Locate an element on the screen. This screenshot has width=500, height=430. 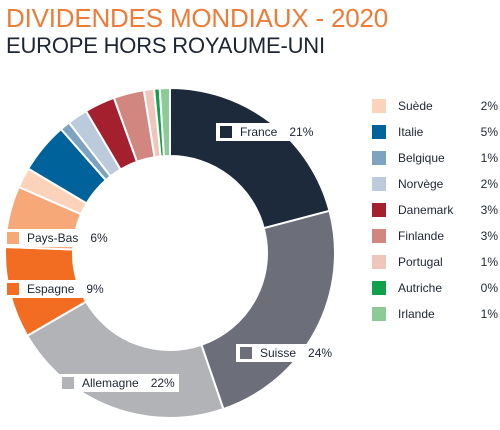
slice-label-allemagne: Allemagne 22% is located at coordinates (118, 383).